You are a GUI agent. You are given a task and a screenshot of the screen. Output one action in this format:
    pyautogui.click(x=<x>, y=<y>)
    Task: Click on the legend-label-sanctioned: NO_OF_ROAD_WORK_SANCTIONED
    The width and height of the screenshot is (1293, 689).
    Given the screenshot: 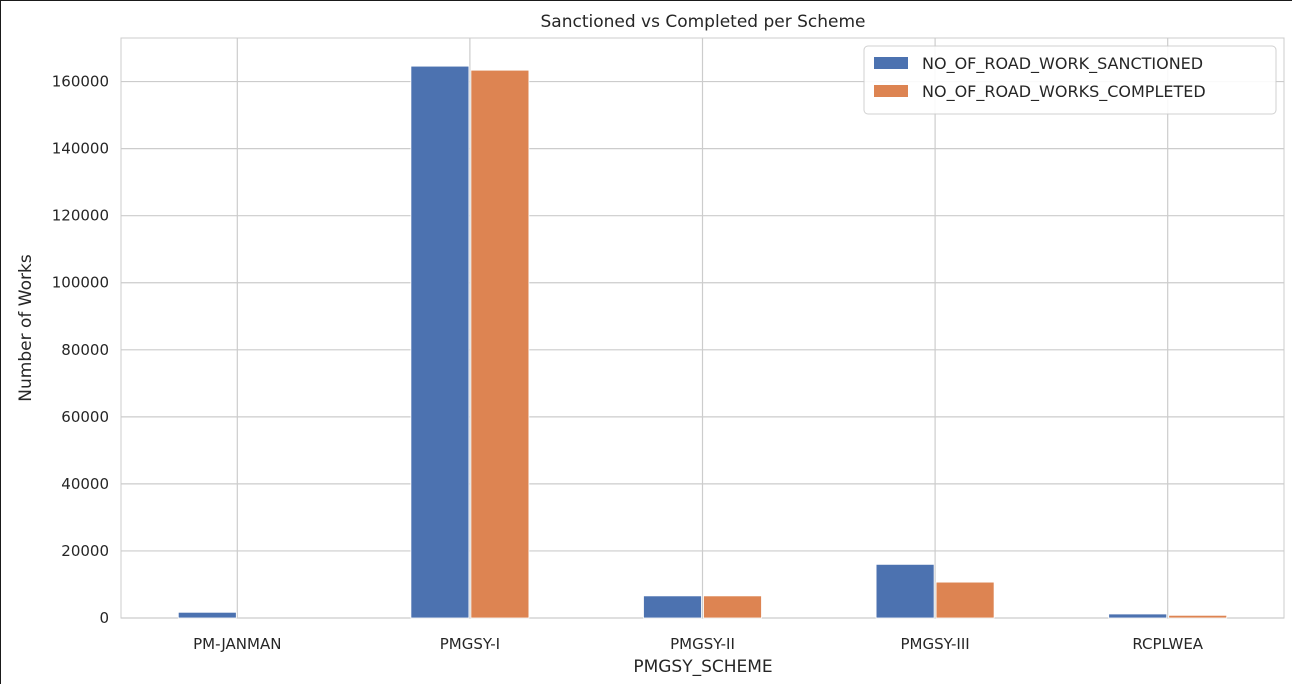 What is the action you would take?
    pyautogui.click(x=1062, y=64)
    